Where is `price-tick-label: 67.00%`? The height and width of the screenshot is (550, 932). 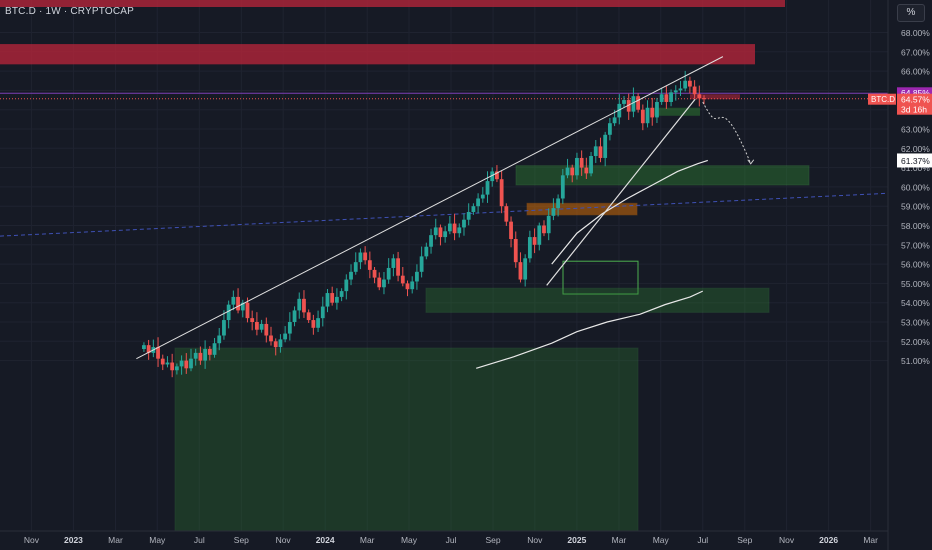 price-tick-label: 67.00% is located at coordinates (915, 52).